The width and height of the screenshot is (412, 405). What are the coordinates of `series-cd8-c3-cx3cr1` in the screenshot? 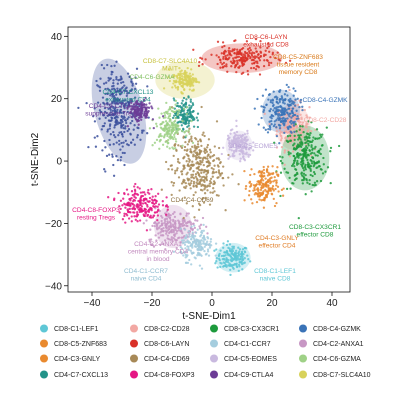 It's located at (307, 170).